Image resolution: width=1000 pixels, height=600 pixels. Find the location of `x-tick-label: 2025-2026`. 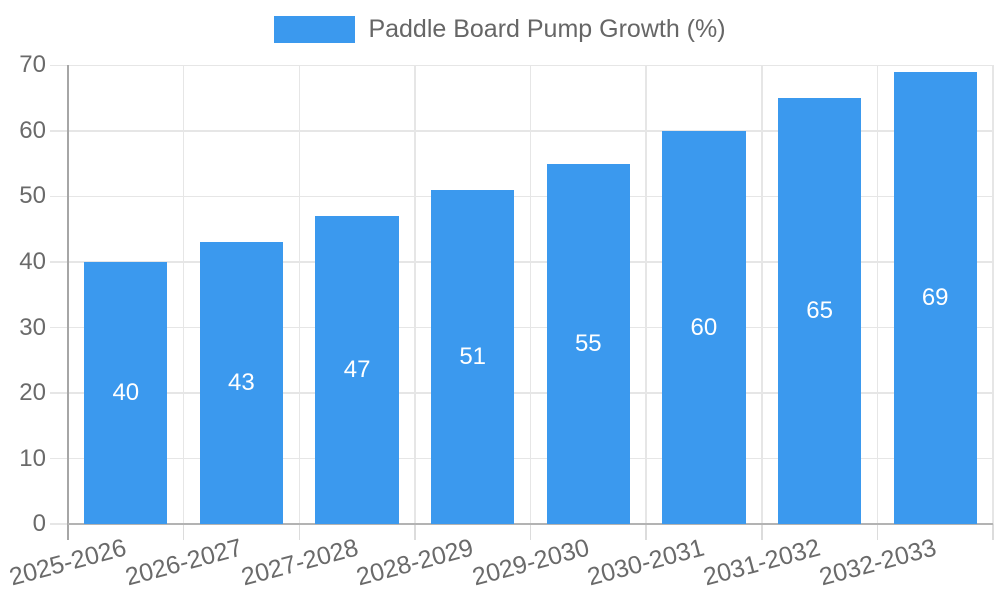

x-tick-label: 2025-2026 is located at coordinates (68, 562).